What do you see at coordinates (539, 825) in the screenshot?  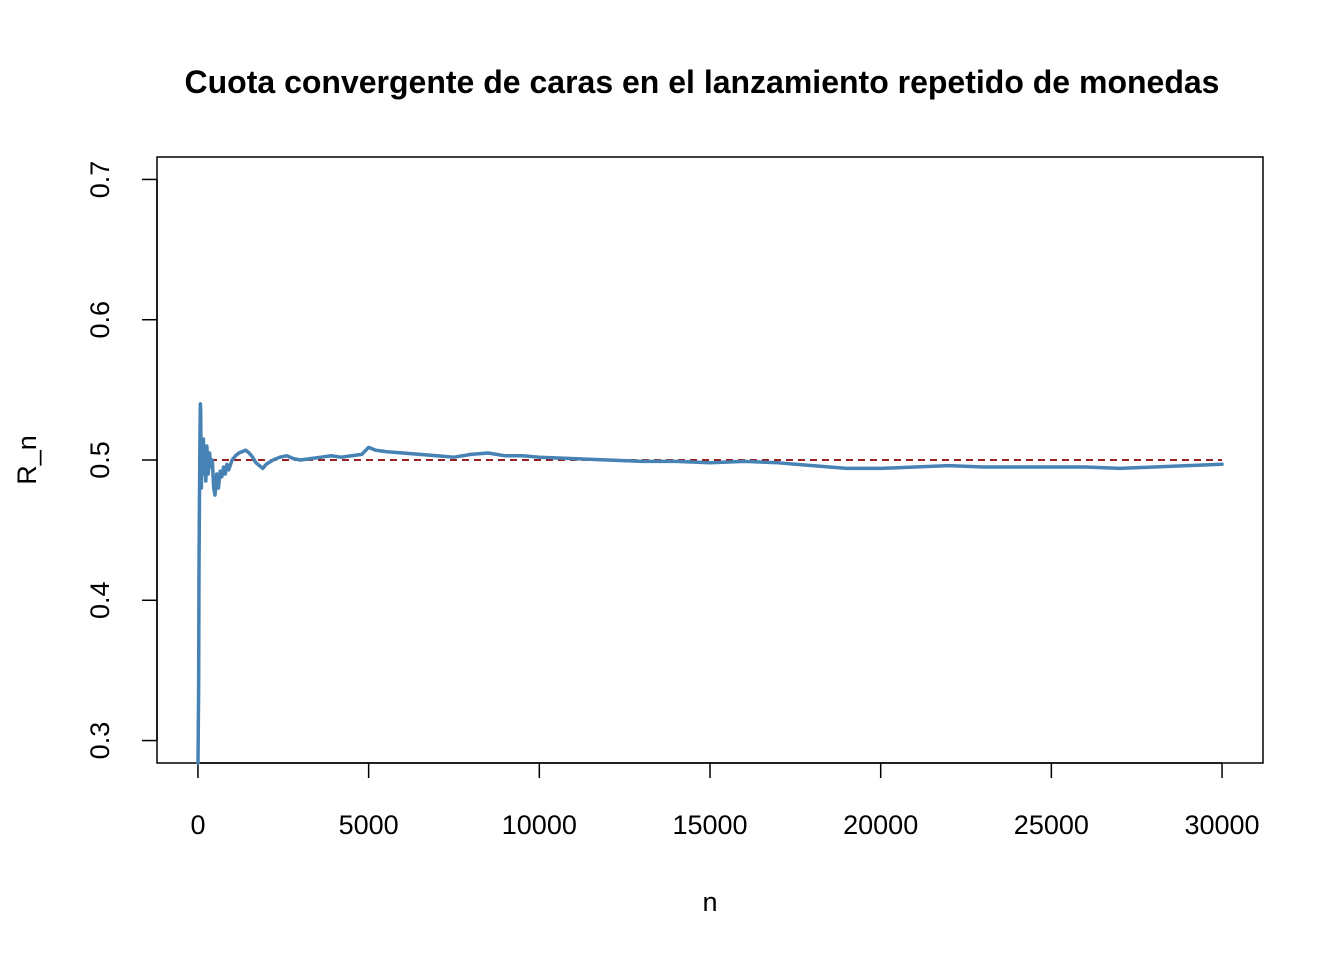 I see `x-tick-label: 10000` at bounding box center [539, 825].